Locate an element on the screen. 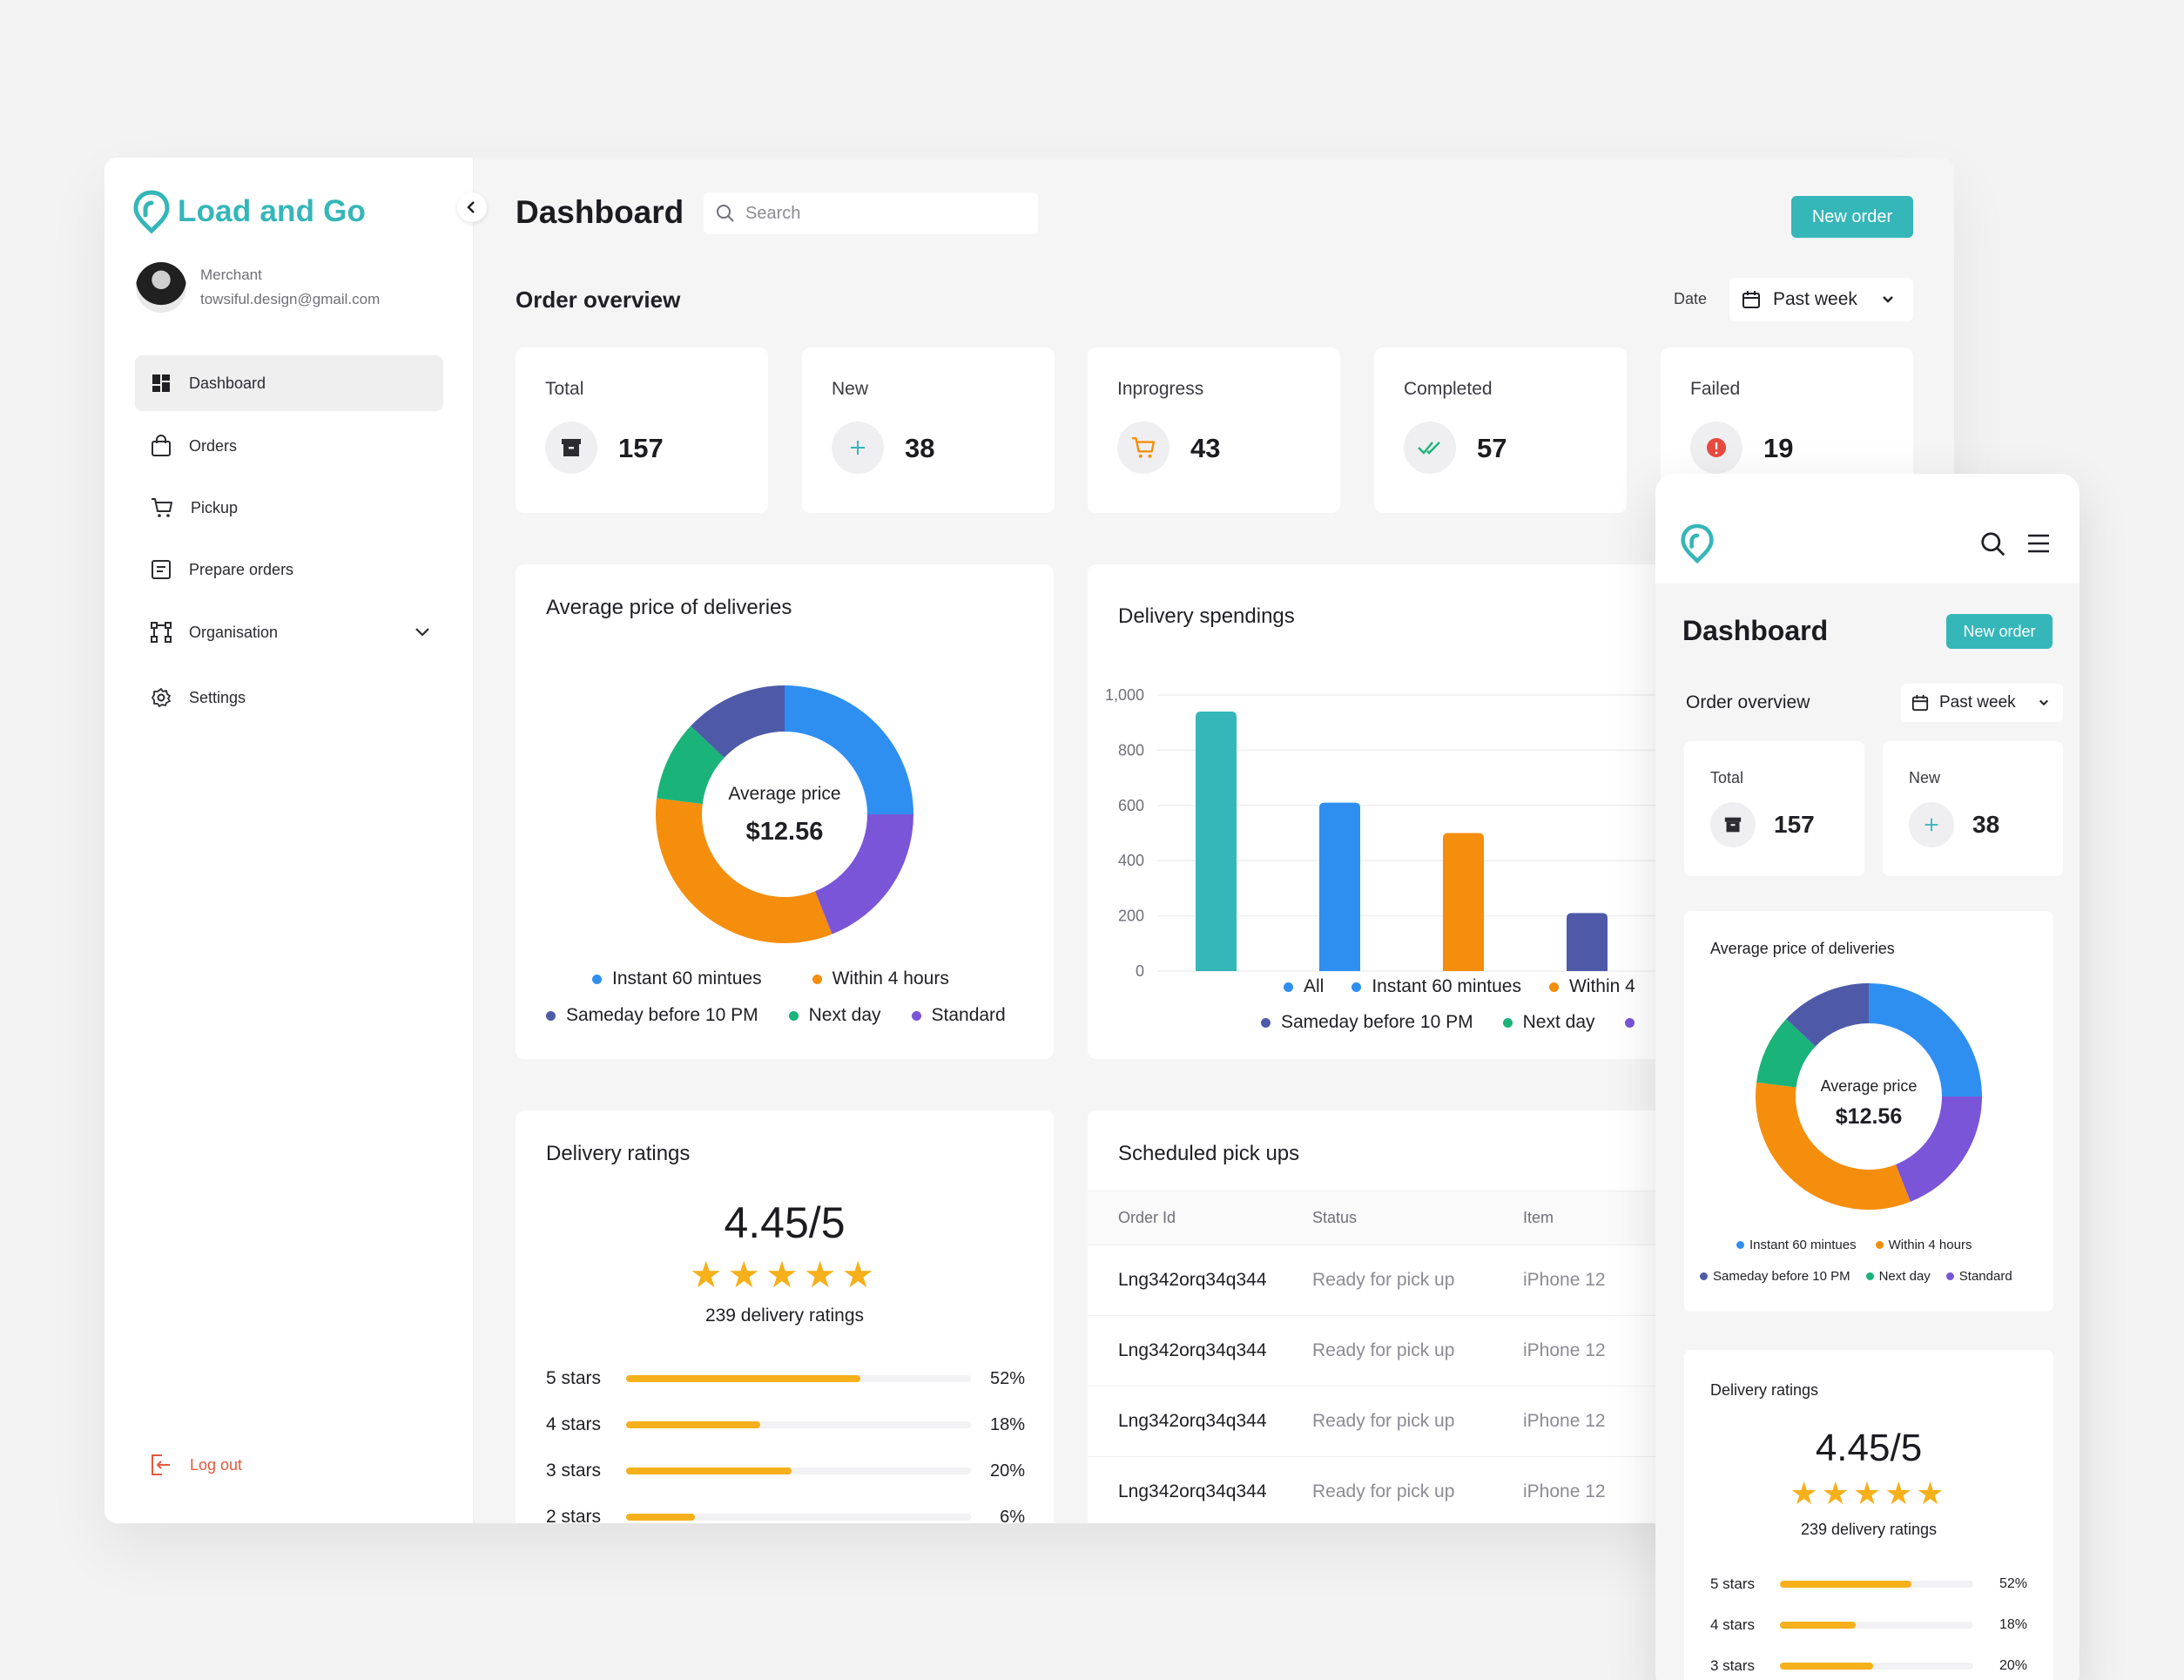 This screenshot has width=2184, height=1680. rating-row: 5 stars 52% is located at coordinates (785, 1379).